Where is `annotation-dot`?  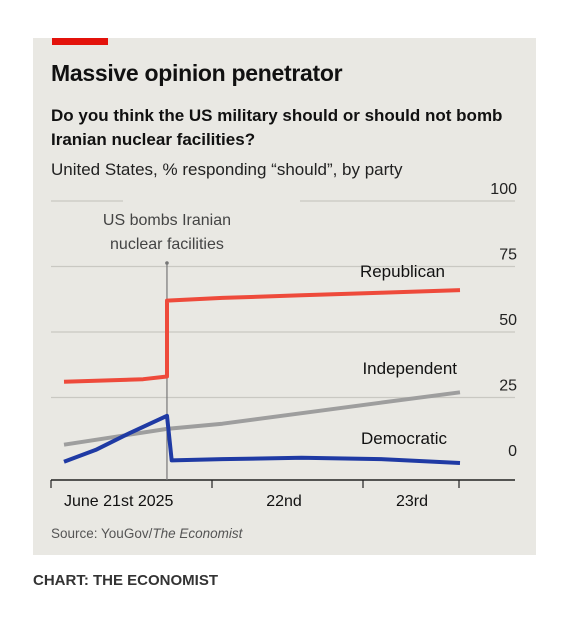 annotation-dot is located at coordinates (167, 263).